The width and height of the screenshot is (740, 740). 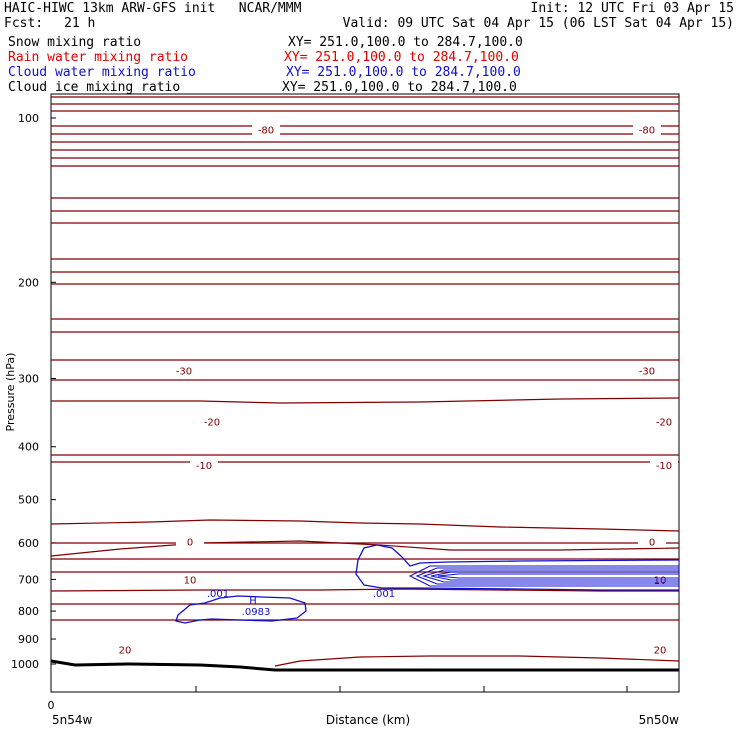 What do you see at coordinates (28, 611) in the screenshot?
I see `y-tick-label: 800` at bounding box center [28, 611].